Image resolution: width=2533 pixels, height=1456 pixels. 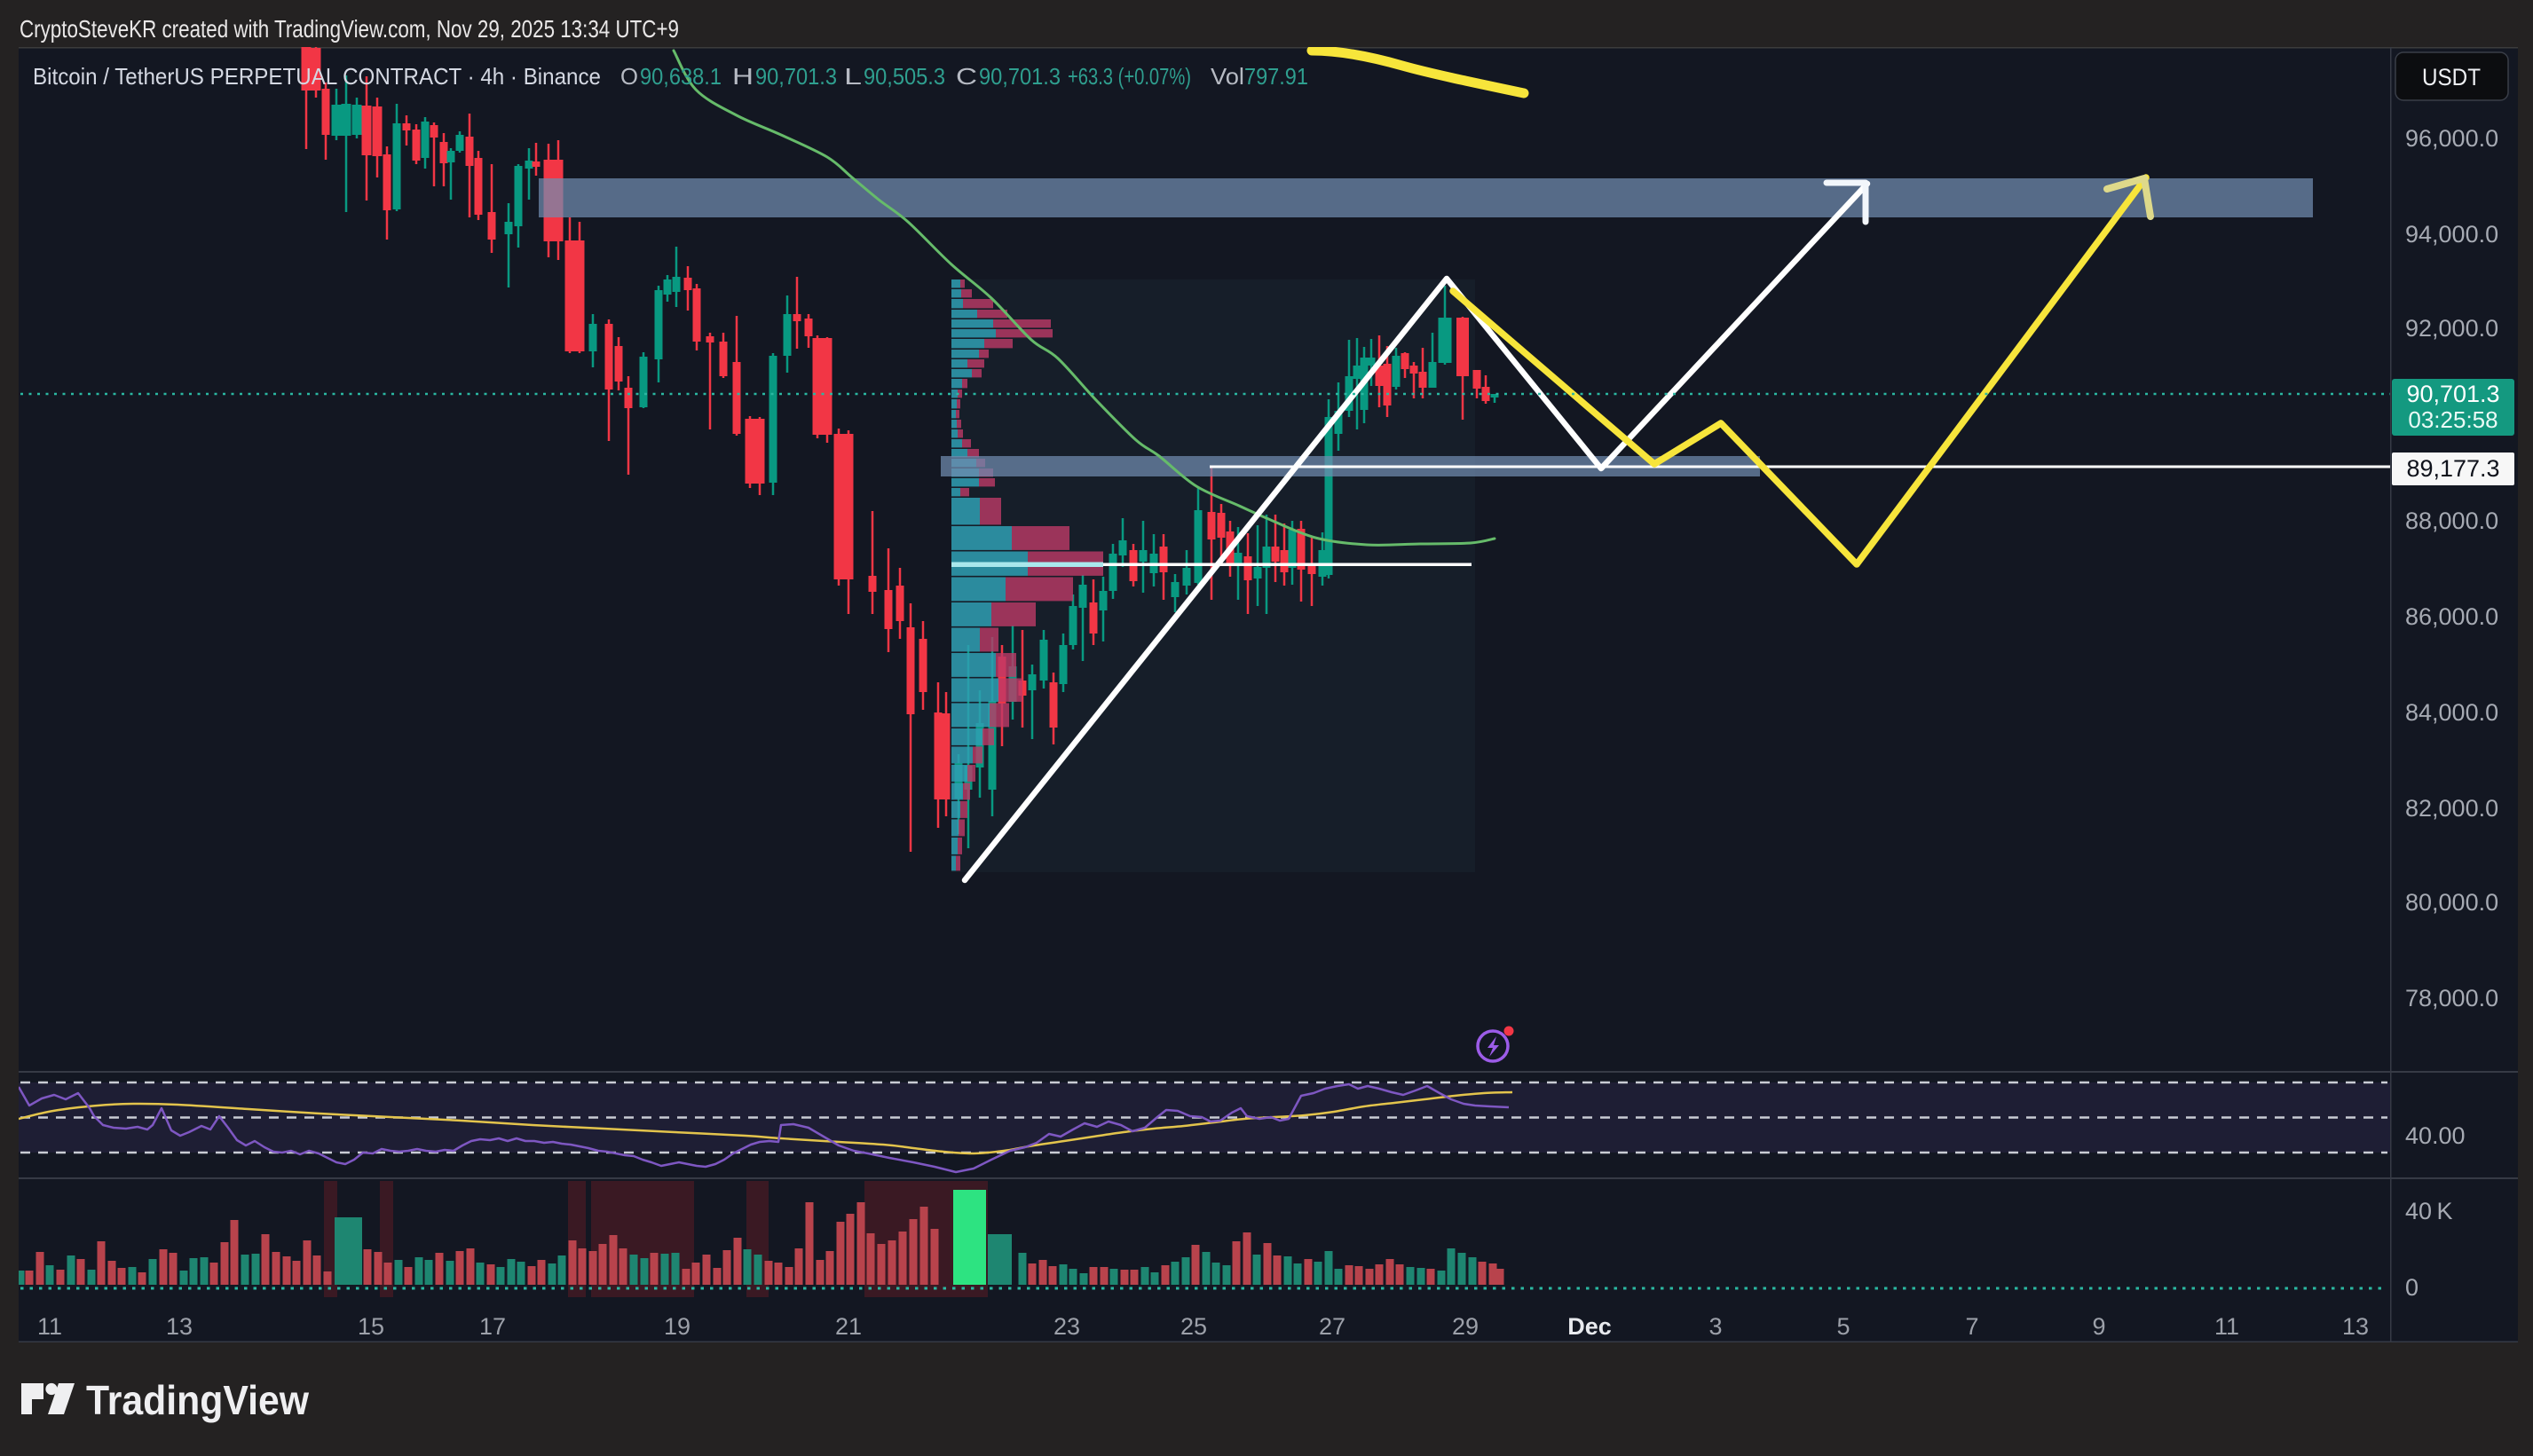 I want to click on svg-text: 5, so click(x=1843, y=1326).